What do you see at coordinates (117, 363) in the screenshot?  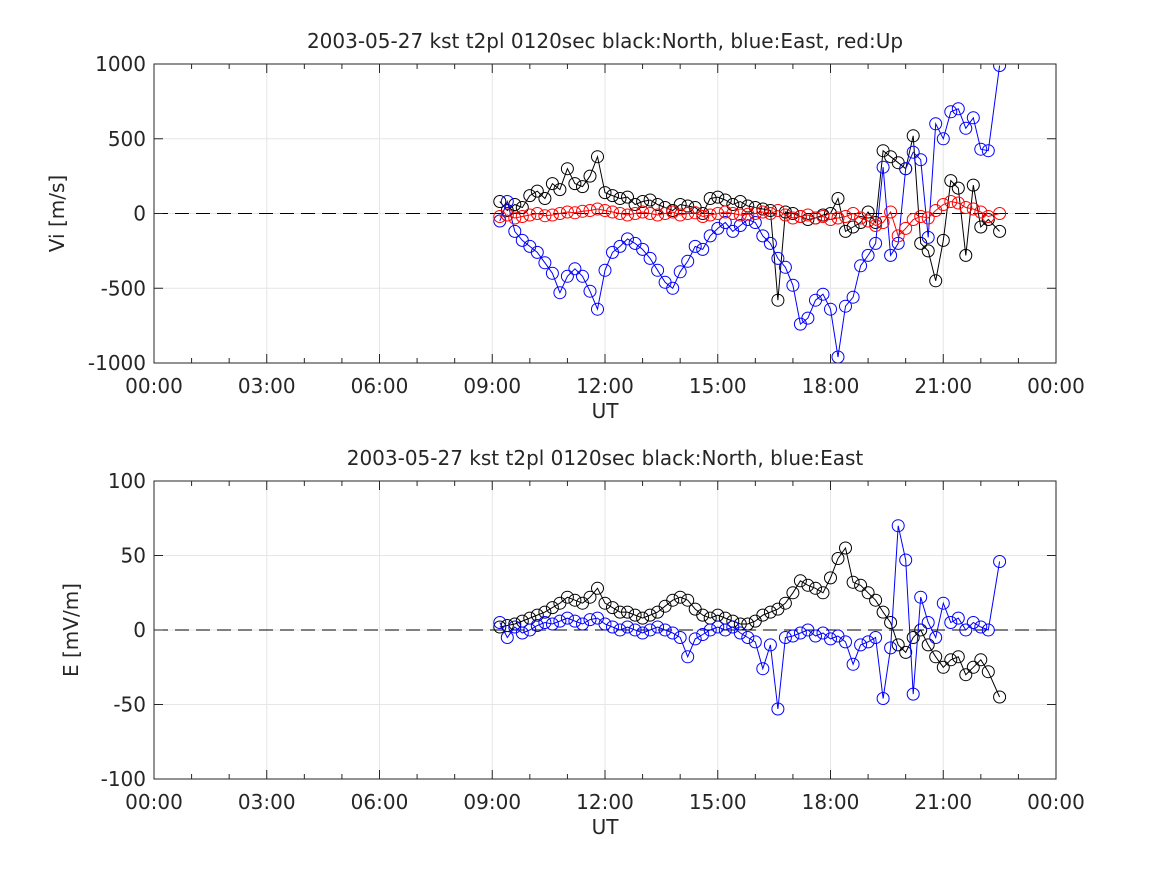 I see `y-tick-label: -1000` at bounding box center [117, 363].